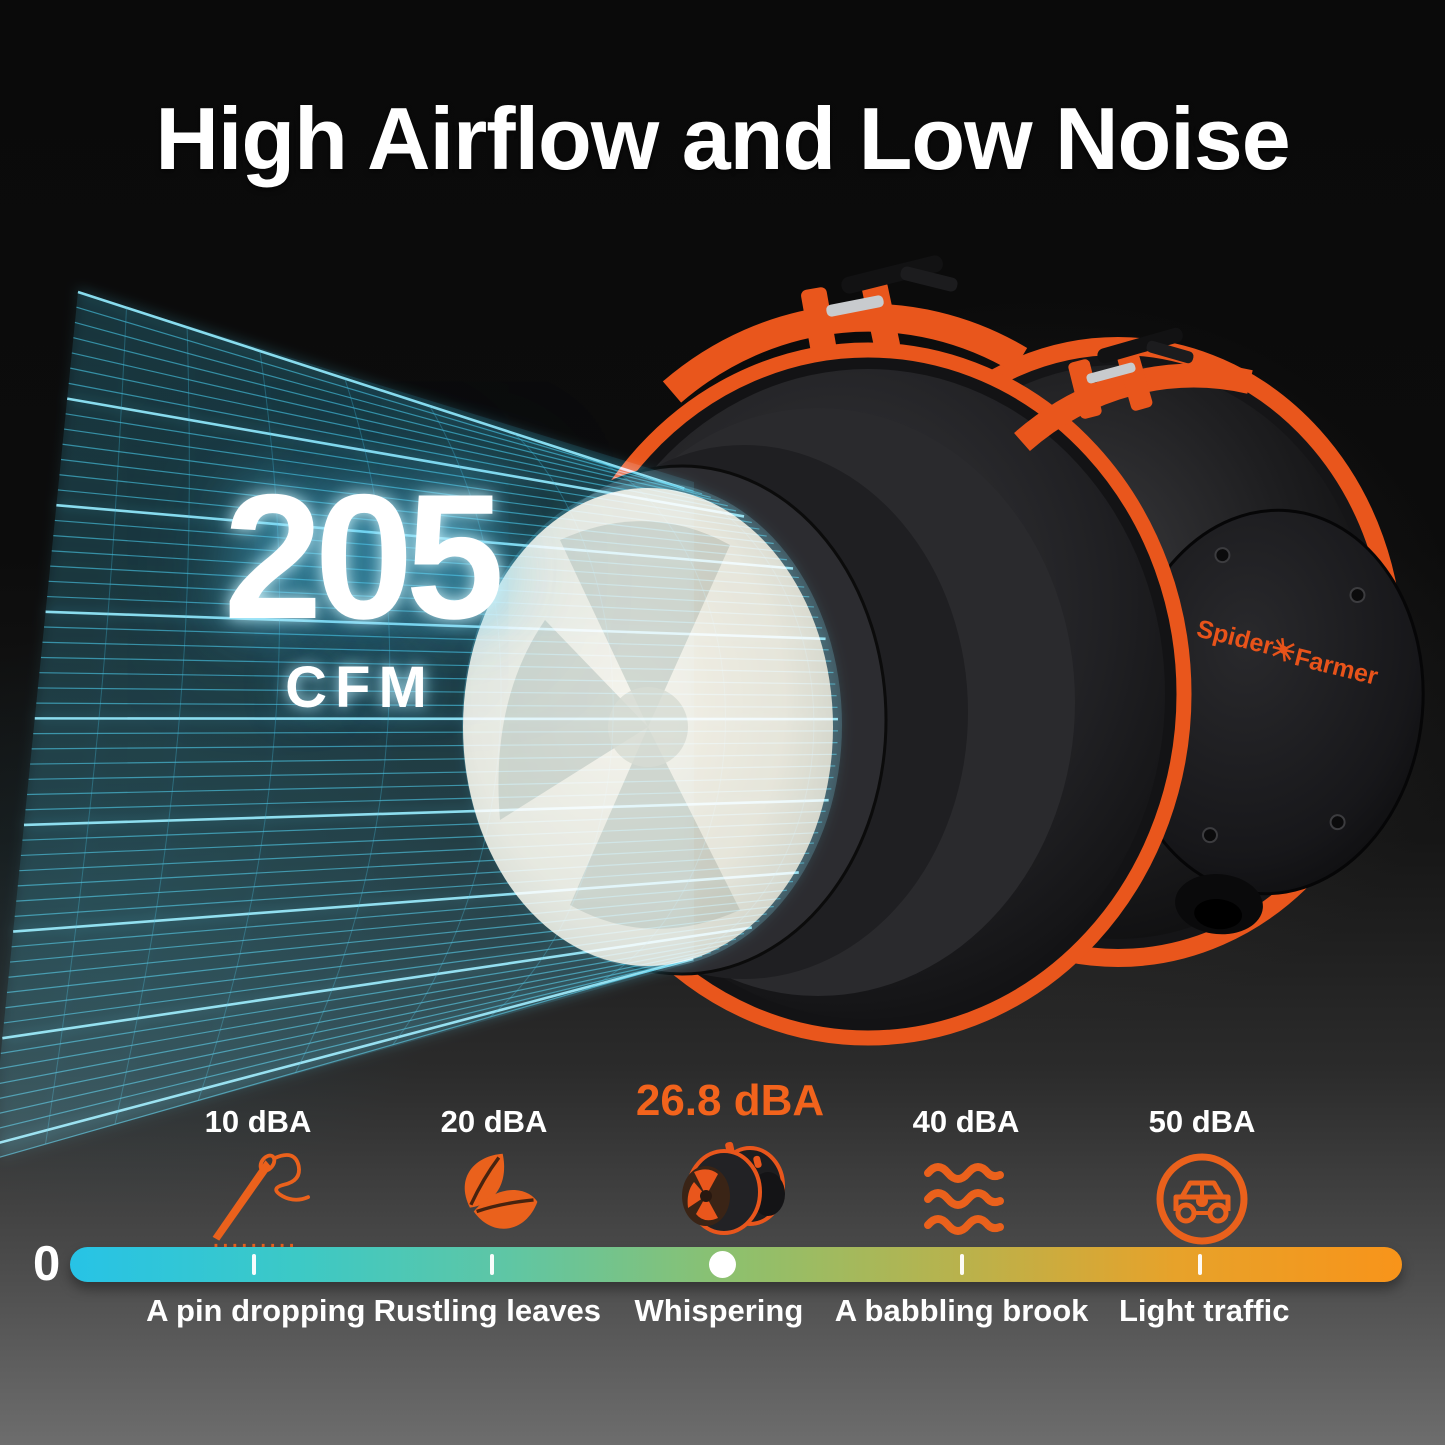  I want to click on fan-product-icon, so click(733, 1188).